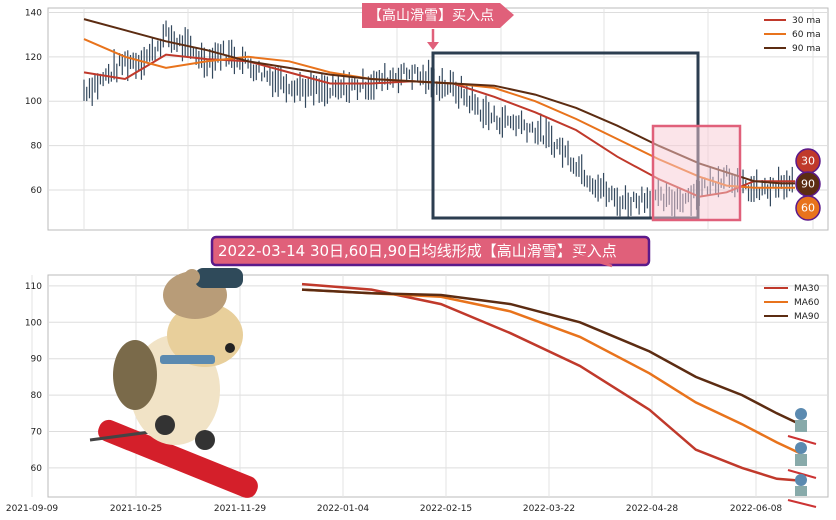 The image size is (836, 520). I want to click on bottom-xtick-7: 2022-06-08, so click(756, 509).